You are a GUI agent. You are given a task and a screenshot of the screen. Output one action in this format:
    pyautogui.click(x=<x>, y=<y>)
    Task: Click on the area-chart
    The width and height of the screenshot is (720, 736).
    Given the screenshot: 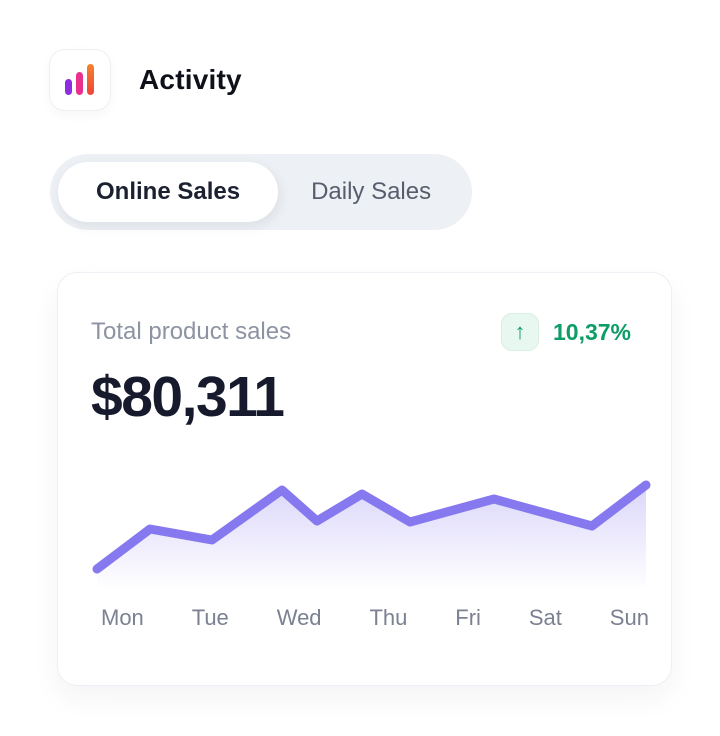 What is the action you would take?
    pyautogui.click(x=371, y=537)
    